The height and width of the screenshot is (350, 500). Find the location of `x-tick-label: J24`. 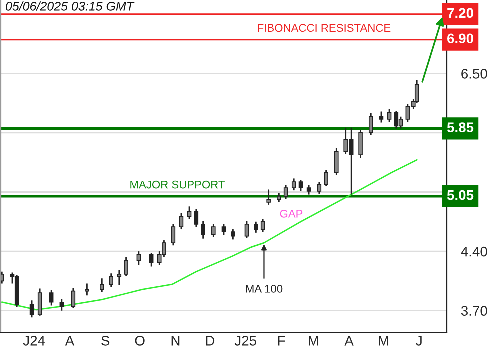

x-tick-label: J24 is located at coordinates (34, 341).